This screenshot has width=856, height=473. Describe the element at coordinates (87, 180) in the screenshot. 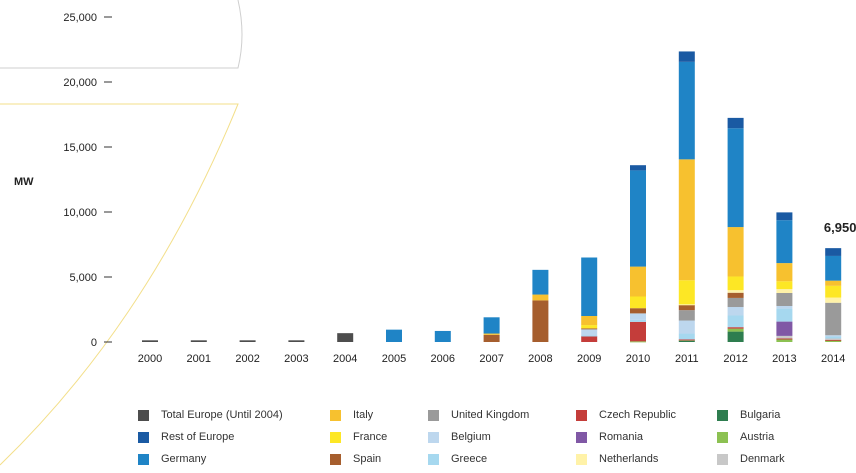

I see `y-axis: 0 5,000 10,000 15,000 20,000 25,000` at that location.